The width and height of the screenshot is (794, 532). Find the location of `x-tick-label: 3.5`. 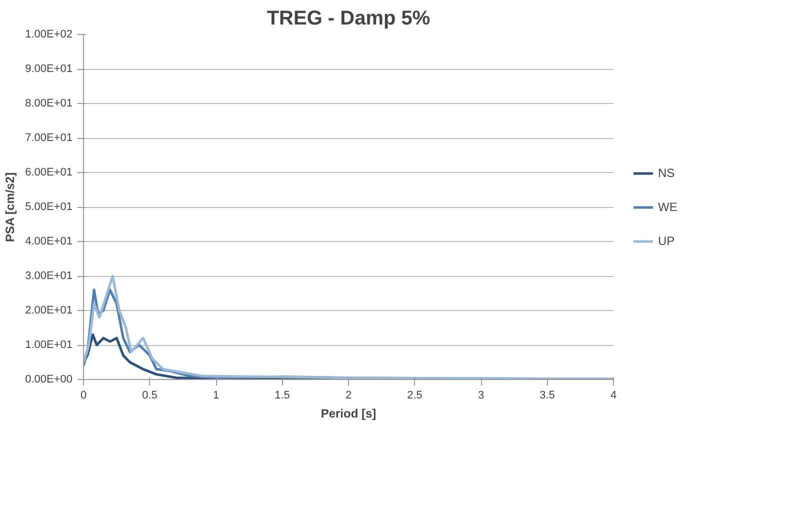

x-tick-label: 3.5 is located at coordinates (547, 396).